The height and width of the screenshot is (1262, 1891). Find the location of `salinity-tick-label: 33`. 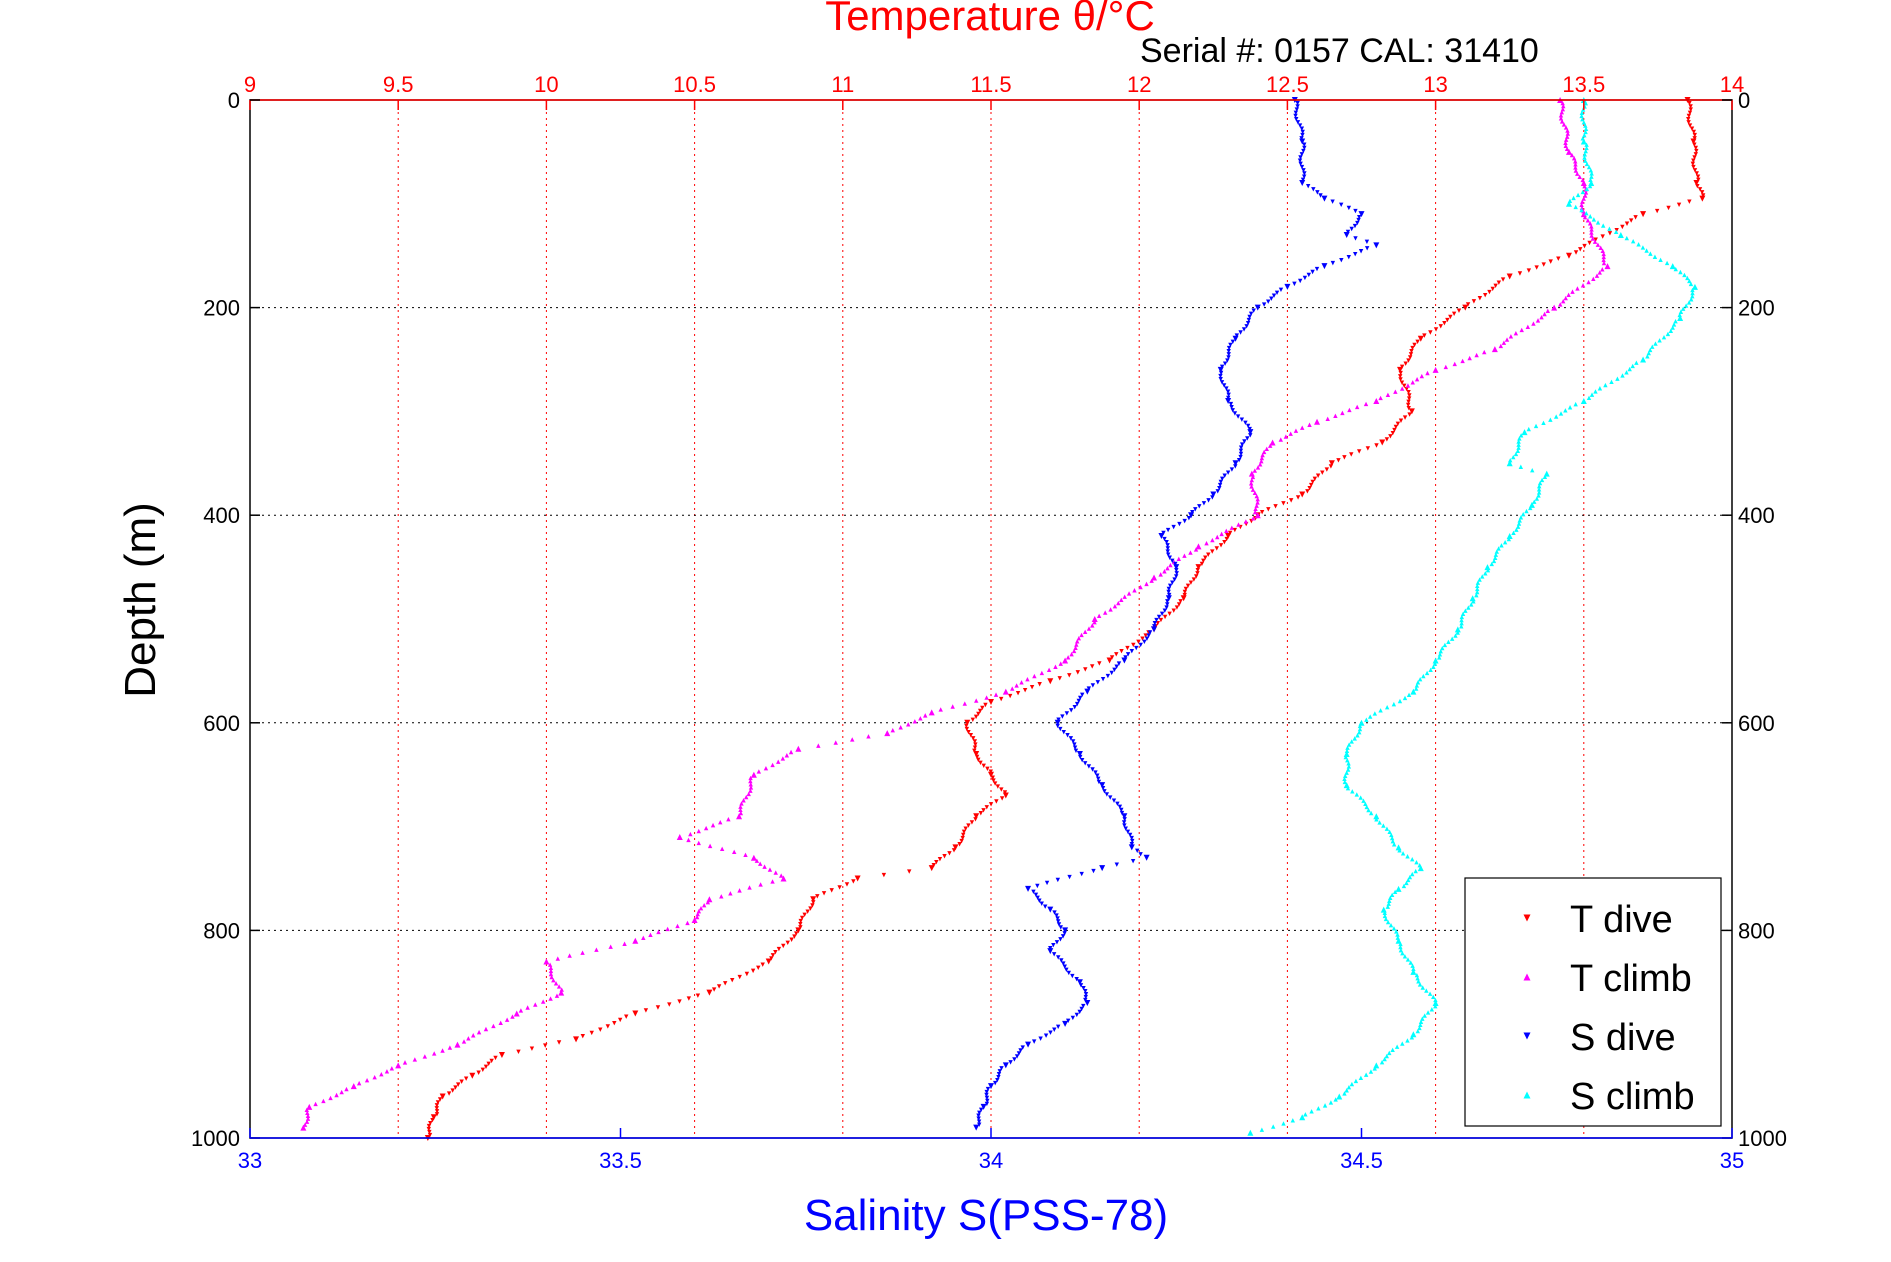

salinity-tick-label: 33 is located at coordinates (250, 1160).